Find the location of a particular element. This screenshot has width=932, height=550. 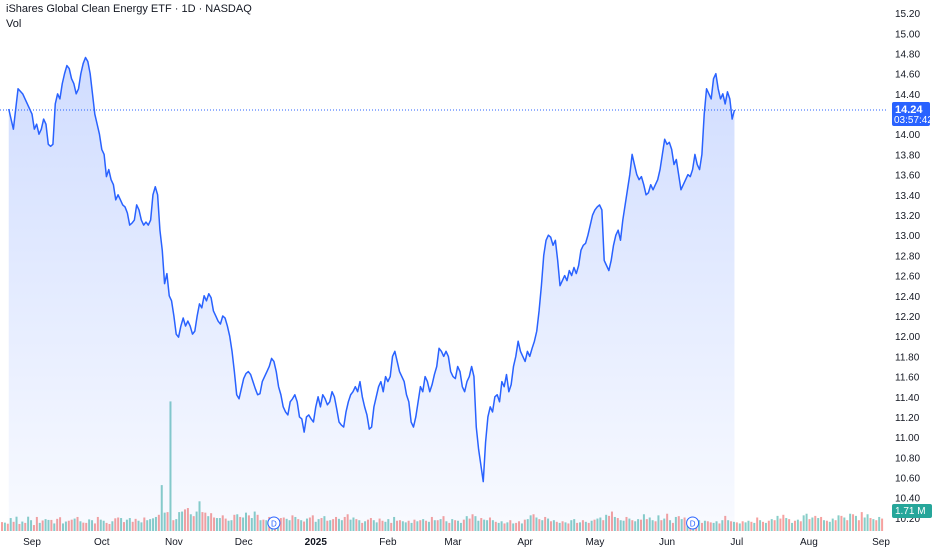

y-tick-label: 10.40 is located at coordinates (907, 499).